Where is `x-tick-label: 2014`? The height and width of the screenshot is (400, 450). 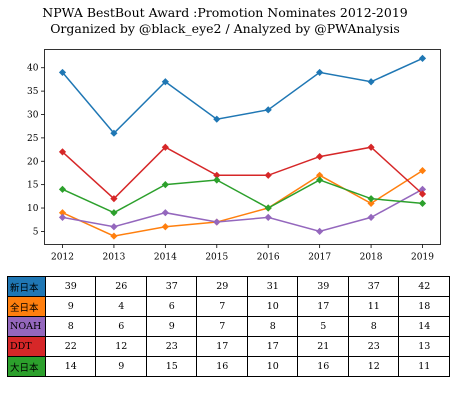 x-tick-label: 2014 is located at coordinates (165, 258).